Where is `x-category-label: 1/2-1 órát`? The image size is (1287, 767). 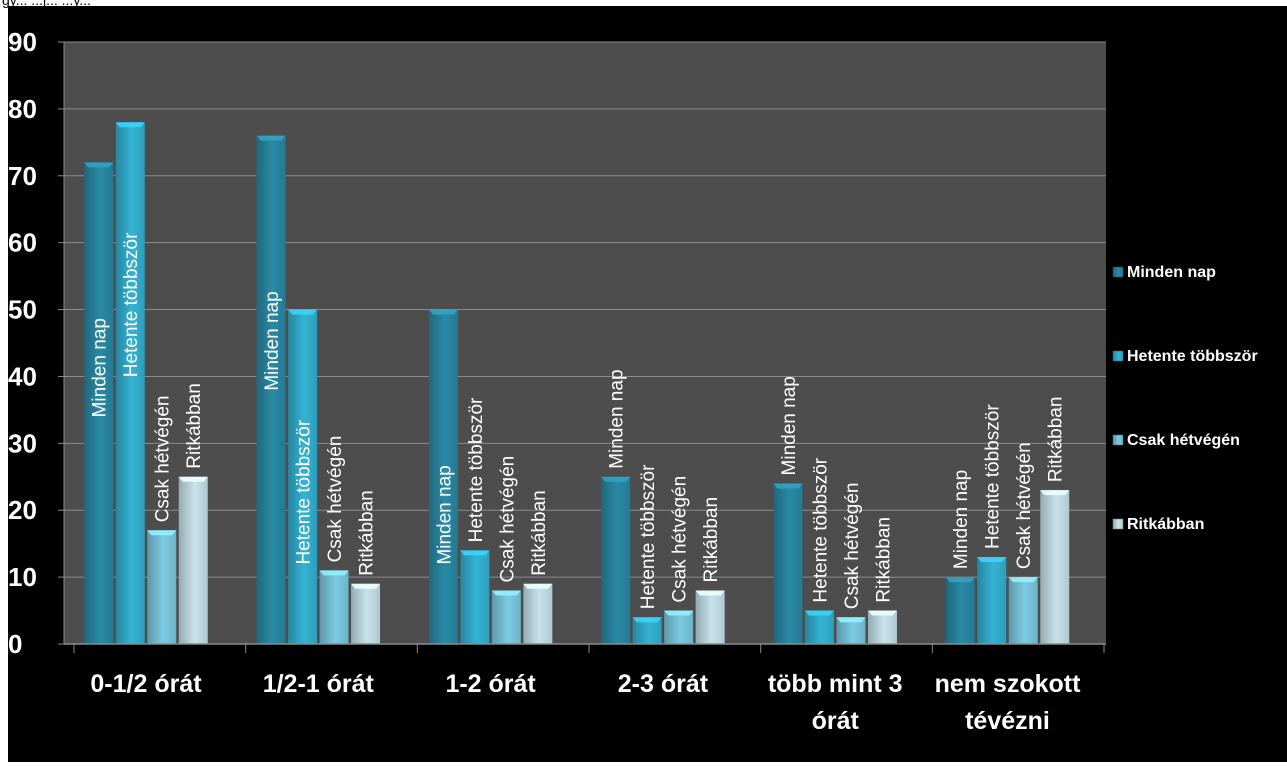
x-category-label: 1/2-1 órát is located at coordinates (319, 684).